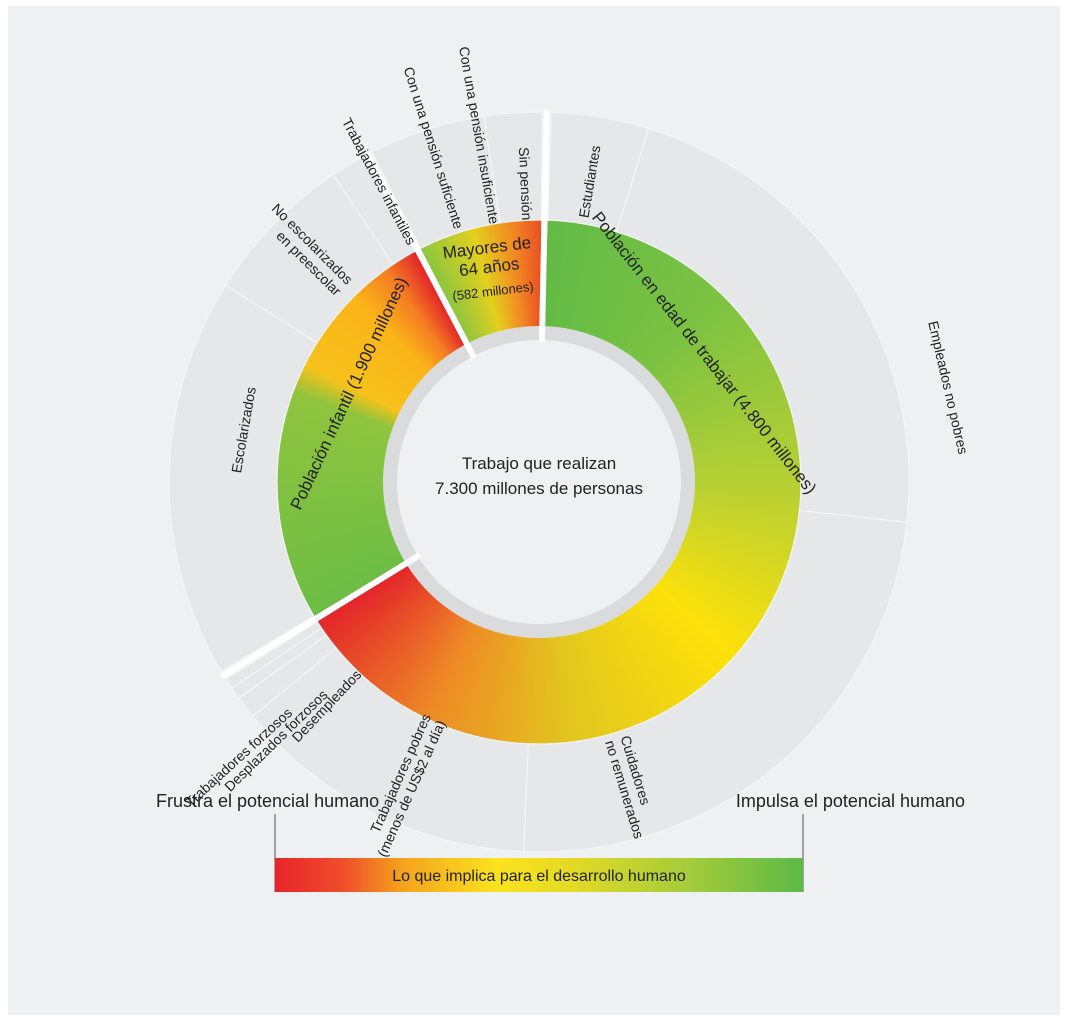 The width and height of the screenshot is (1068, 1021). I want to click on center-label-line-2: 7.300 millones de personas, so click(539, 488).